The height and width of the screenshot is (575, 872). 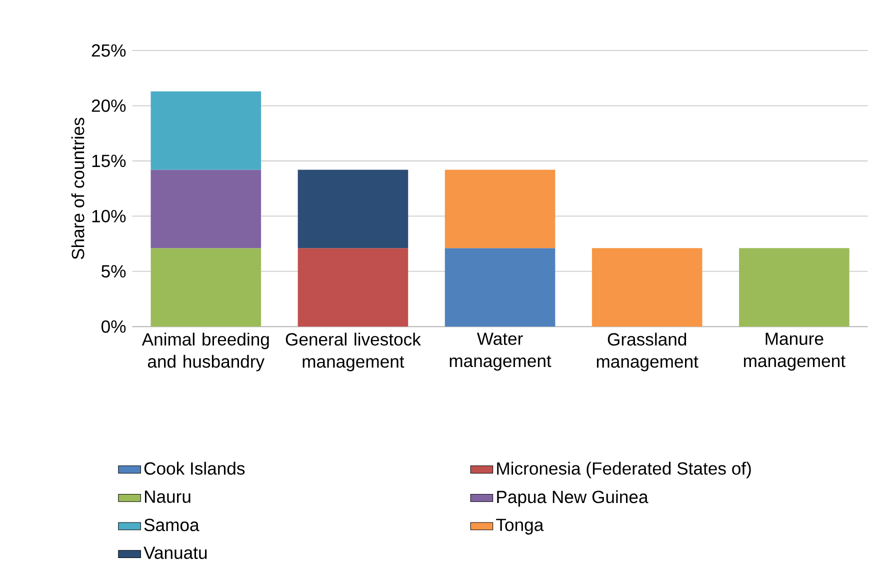 What do you see at coordinates (109, 161) in the screenshot?
I see `y-tick-label: 15%` at bounding box center [109, 161].